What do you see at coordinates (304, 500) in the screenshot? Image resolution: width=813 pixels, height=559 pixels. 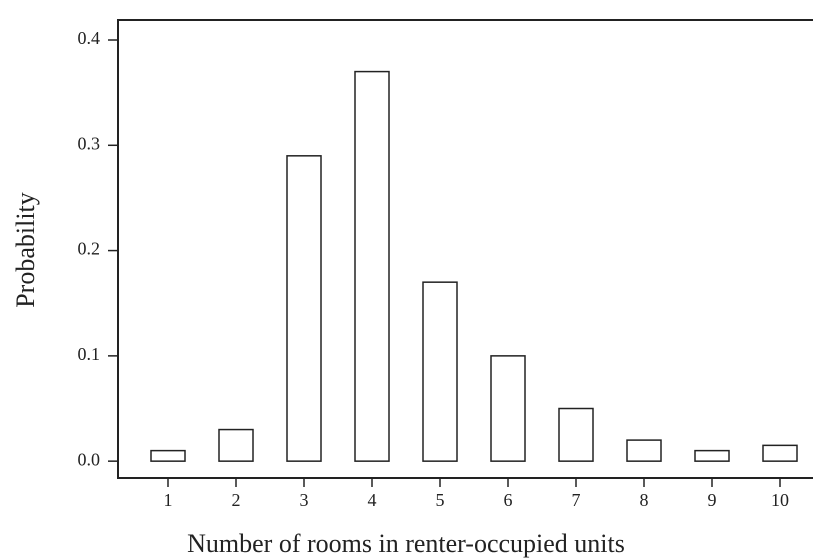 I see `x-tick-label: 3` at bounding box center [304, 500].